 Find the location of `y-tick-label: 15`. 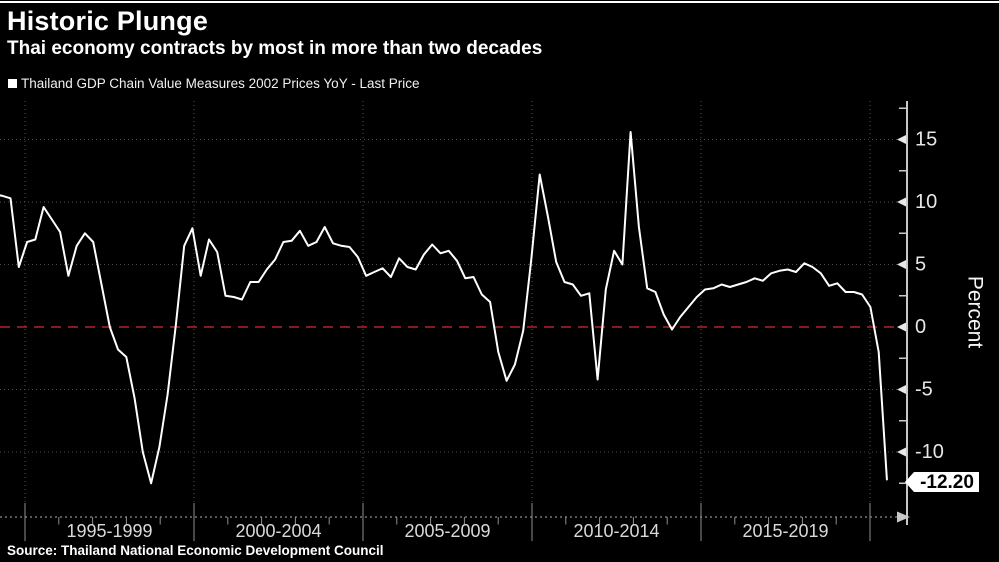

y-tick-label: 15 is located at coordinates (926, 140).